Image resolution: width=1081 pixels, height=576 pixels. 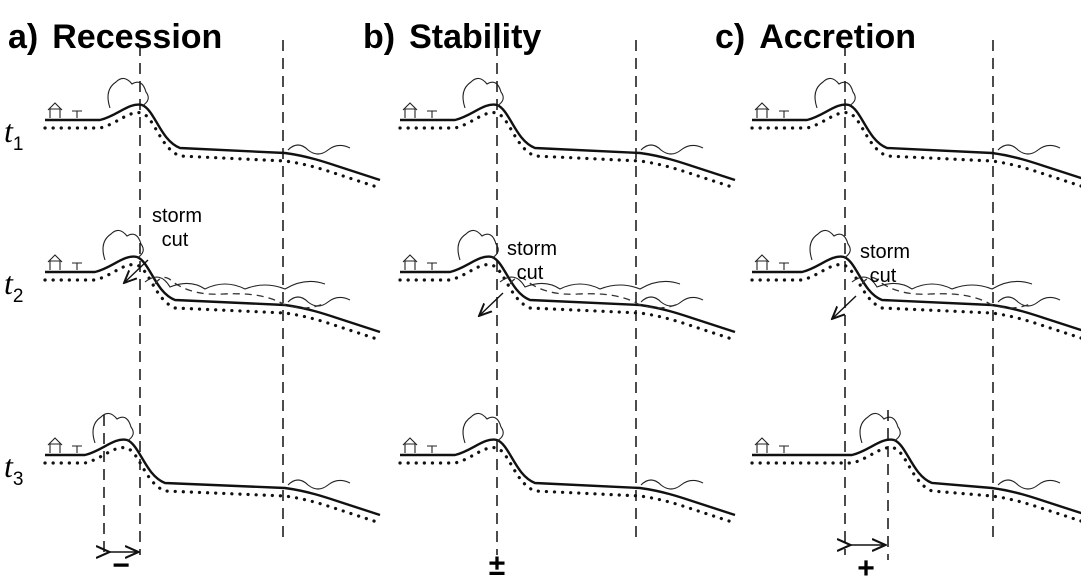 What do you see at coordinates (137, 37) in the screenshot?
I see `panel-name: Recession` at bounding box center [137, 37].